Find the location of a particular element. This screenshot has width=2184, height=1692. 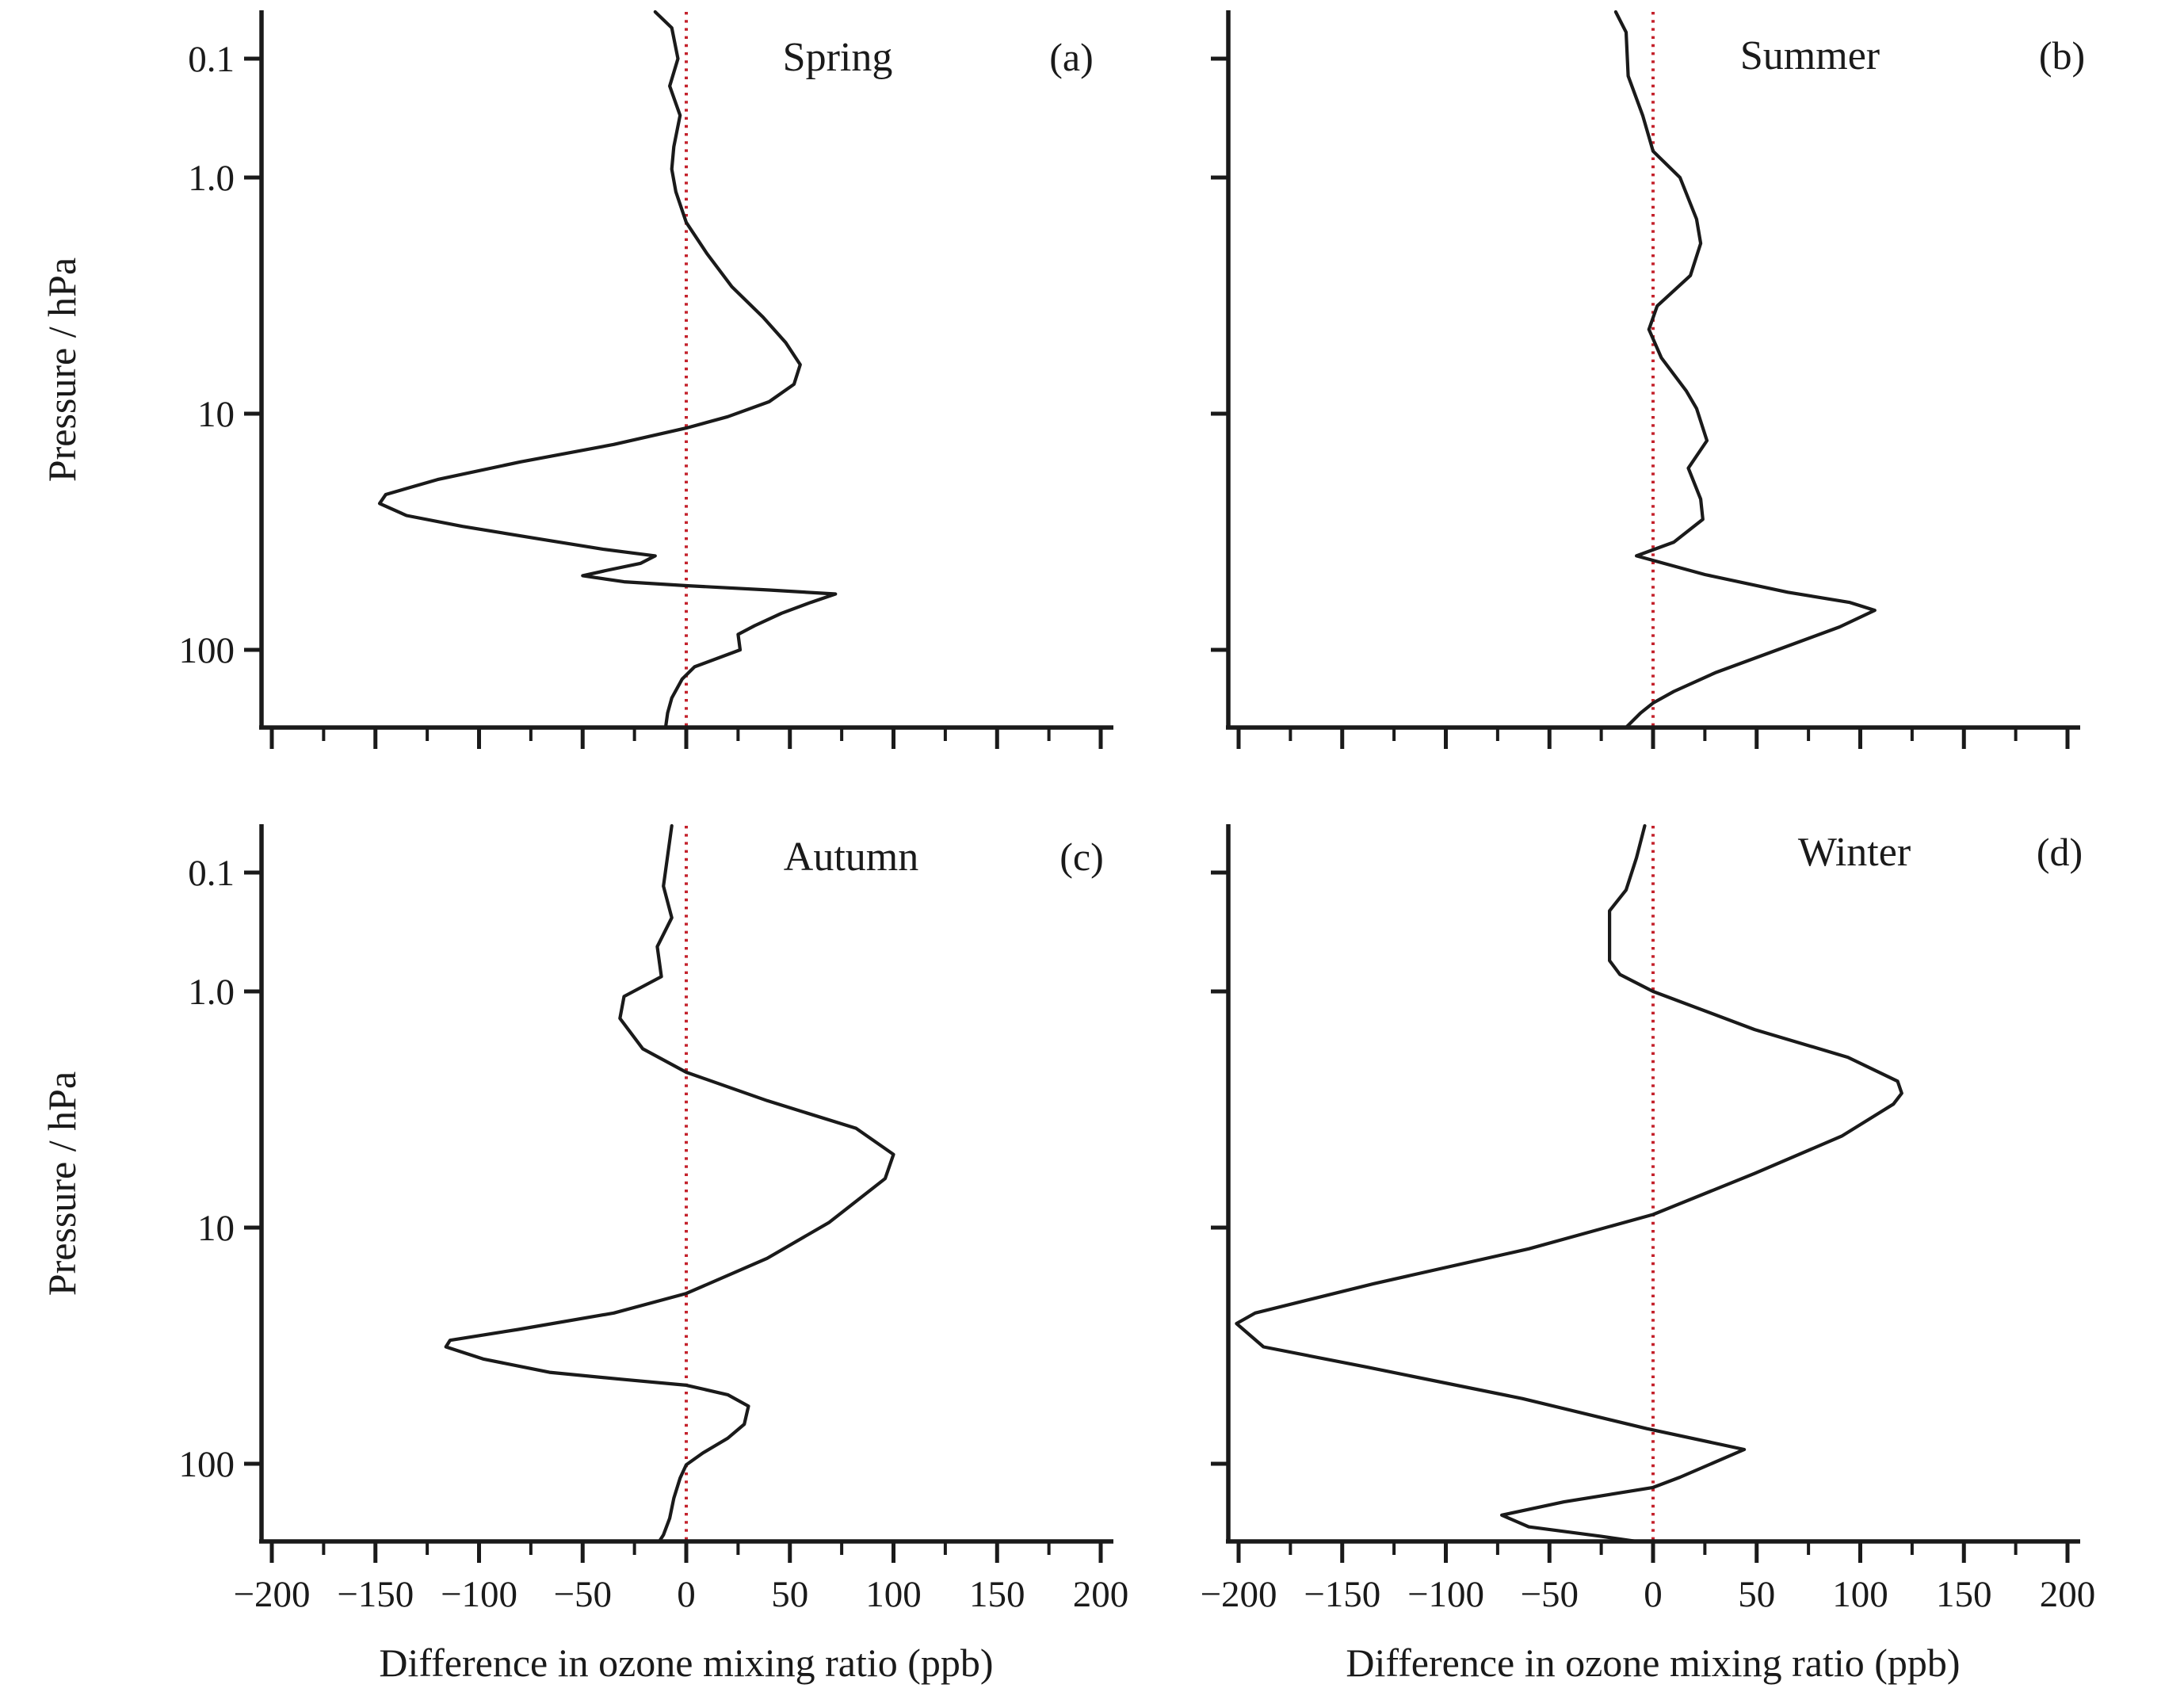

y-axis-title-spring: Pressure / hPa is located at coordinates (62, 370).